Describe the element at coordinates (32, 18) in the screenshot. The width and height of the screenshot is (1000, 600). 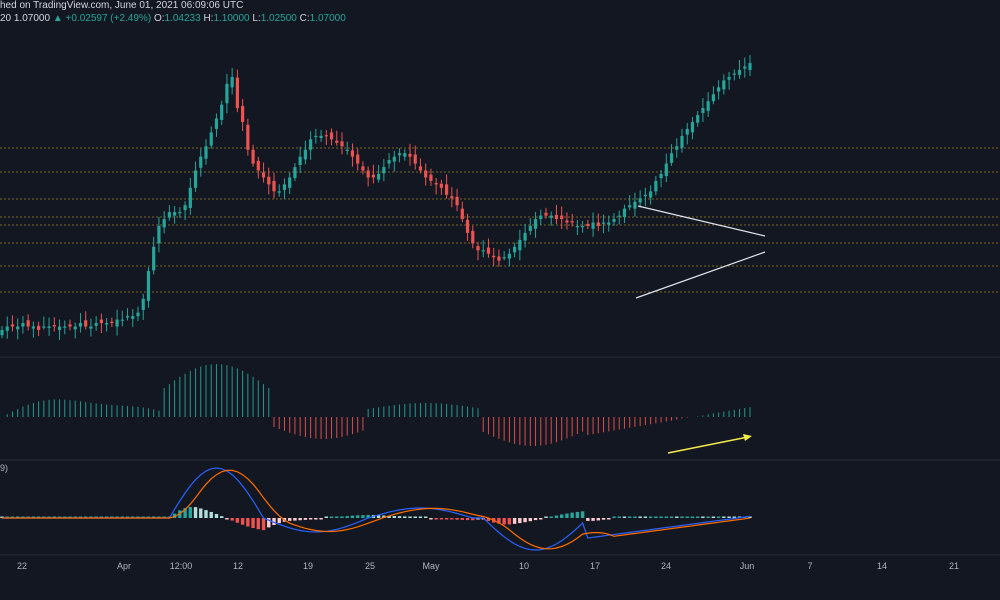
I see `close-value: 1.07000` at that location.